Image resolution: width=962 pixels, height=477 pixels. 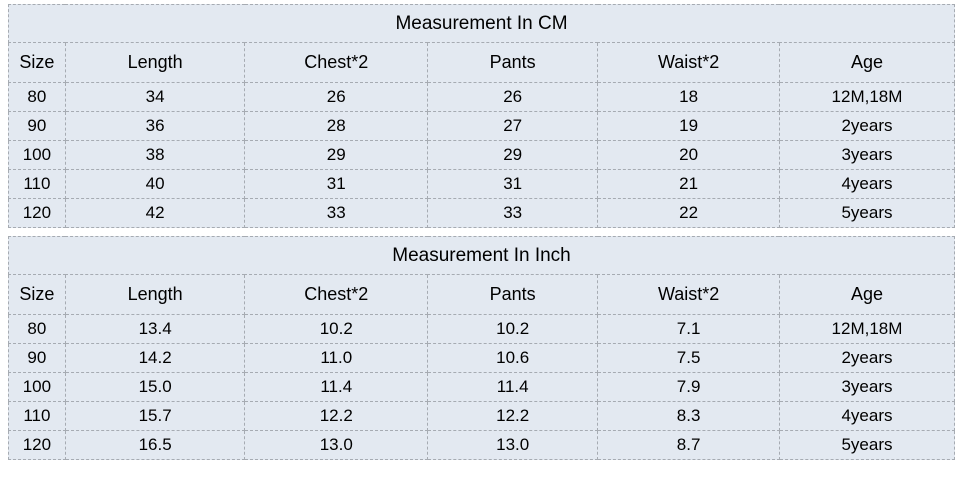 I want to click on table-cell: 20, so click(x=688, y=155).